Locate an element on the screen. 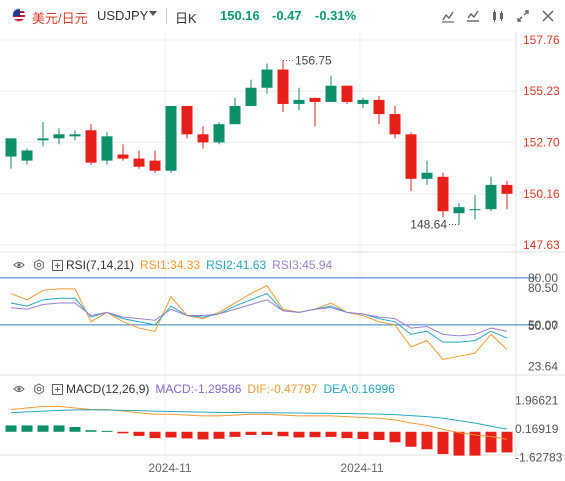  rsi-line-rsi3 is located at coordinates (259, 318).